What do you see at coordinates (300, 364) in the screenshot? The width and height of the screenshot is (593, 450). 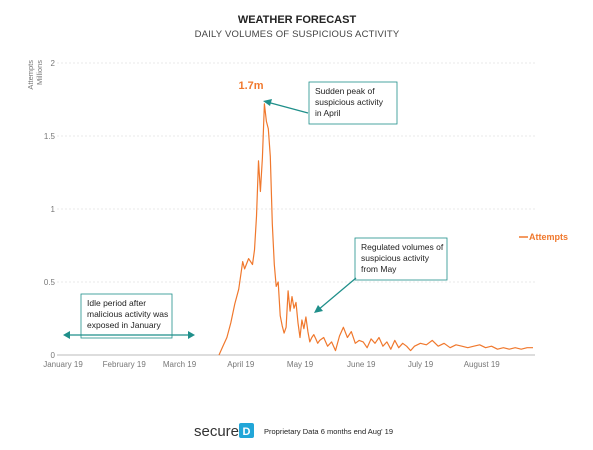 I see `x-tick-label: May 19` at bounding box center [300, 364].